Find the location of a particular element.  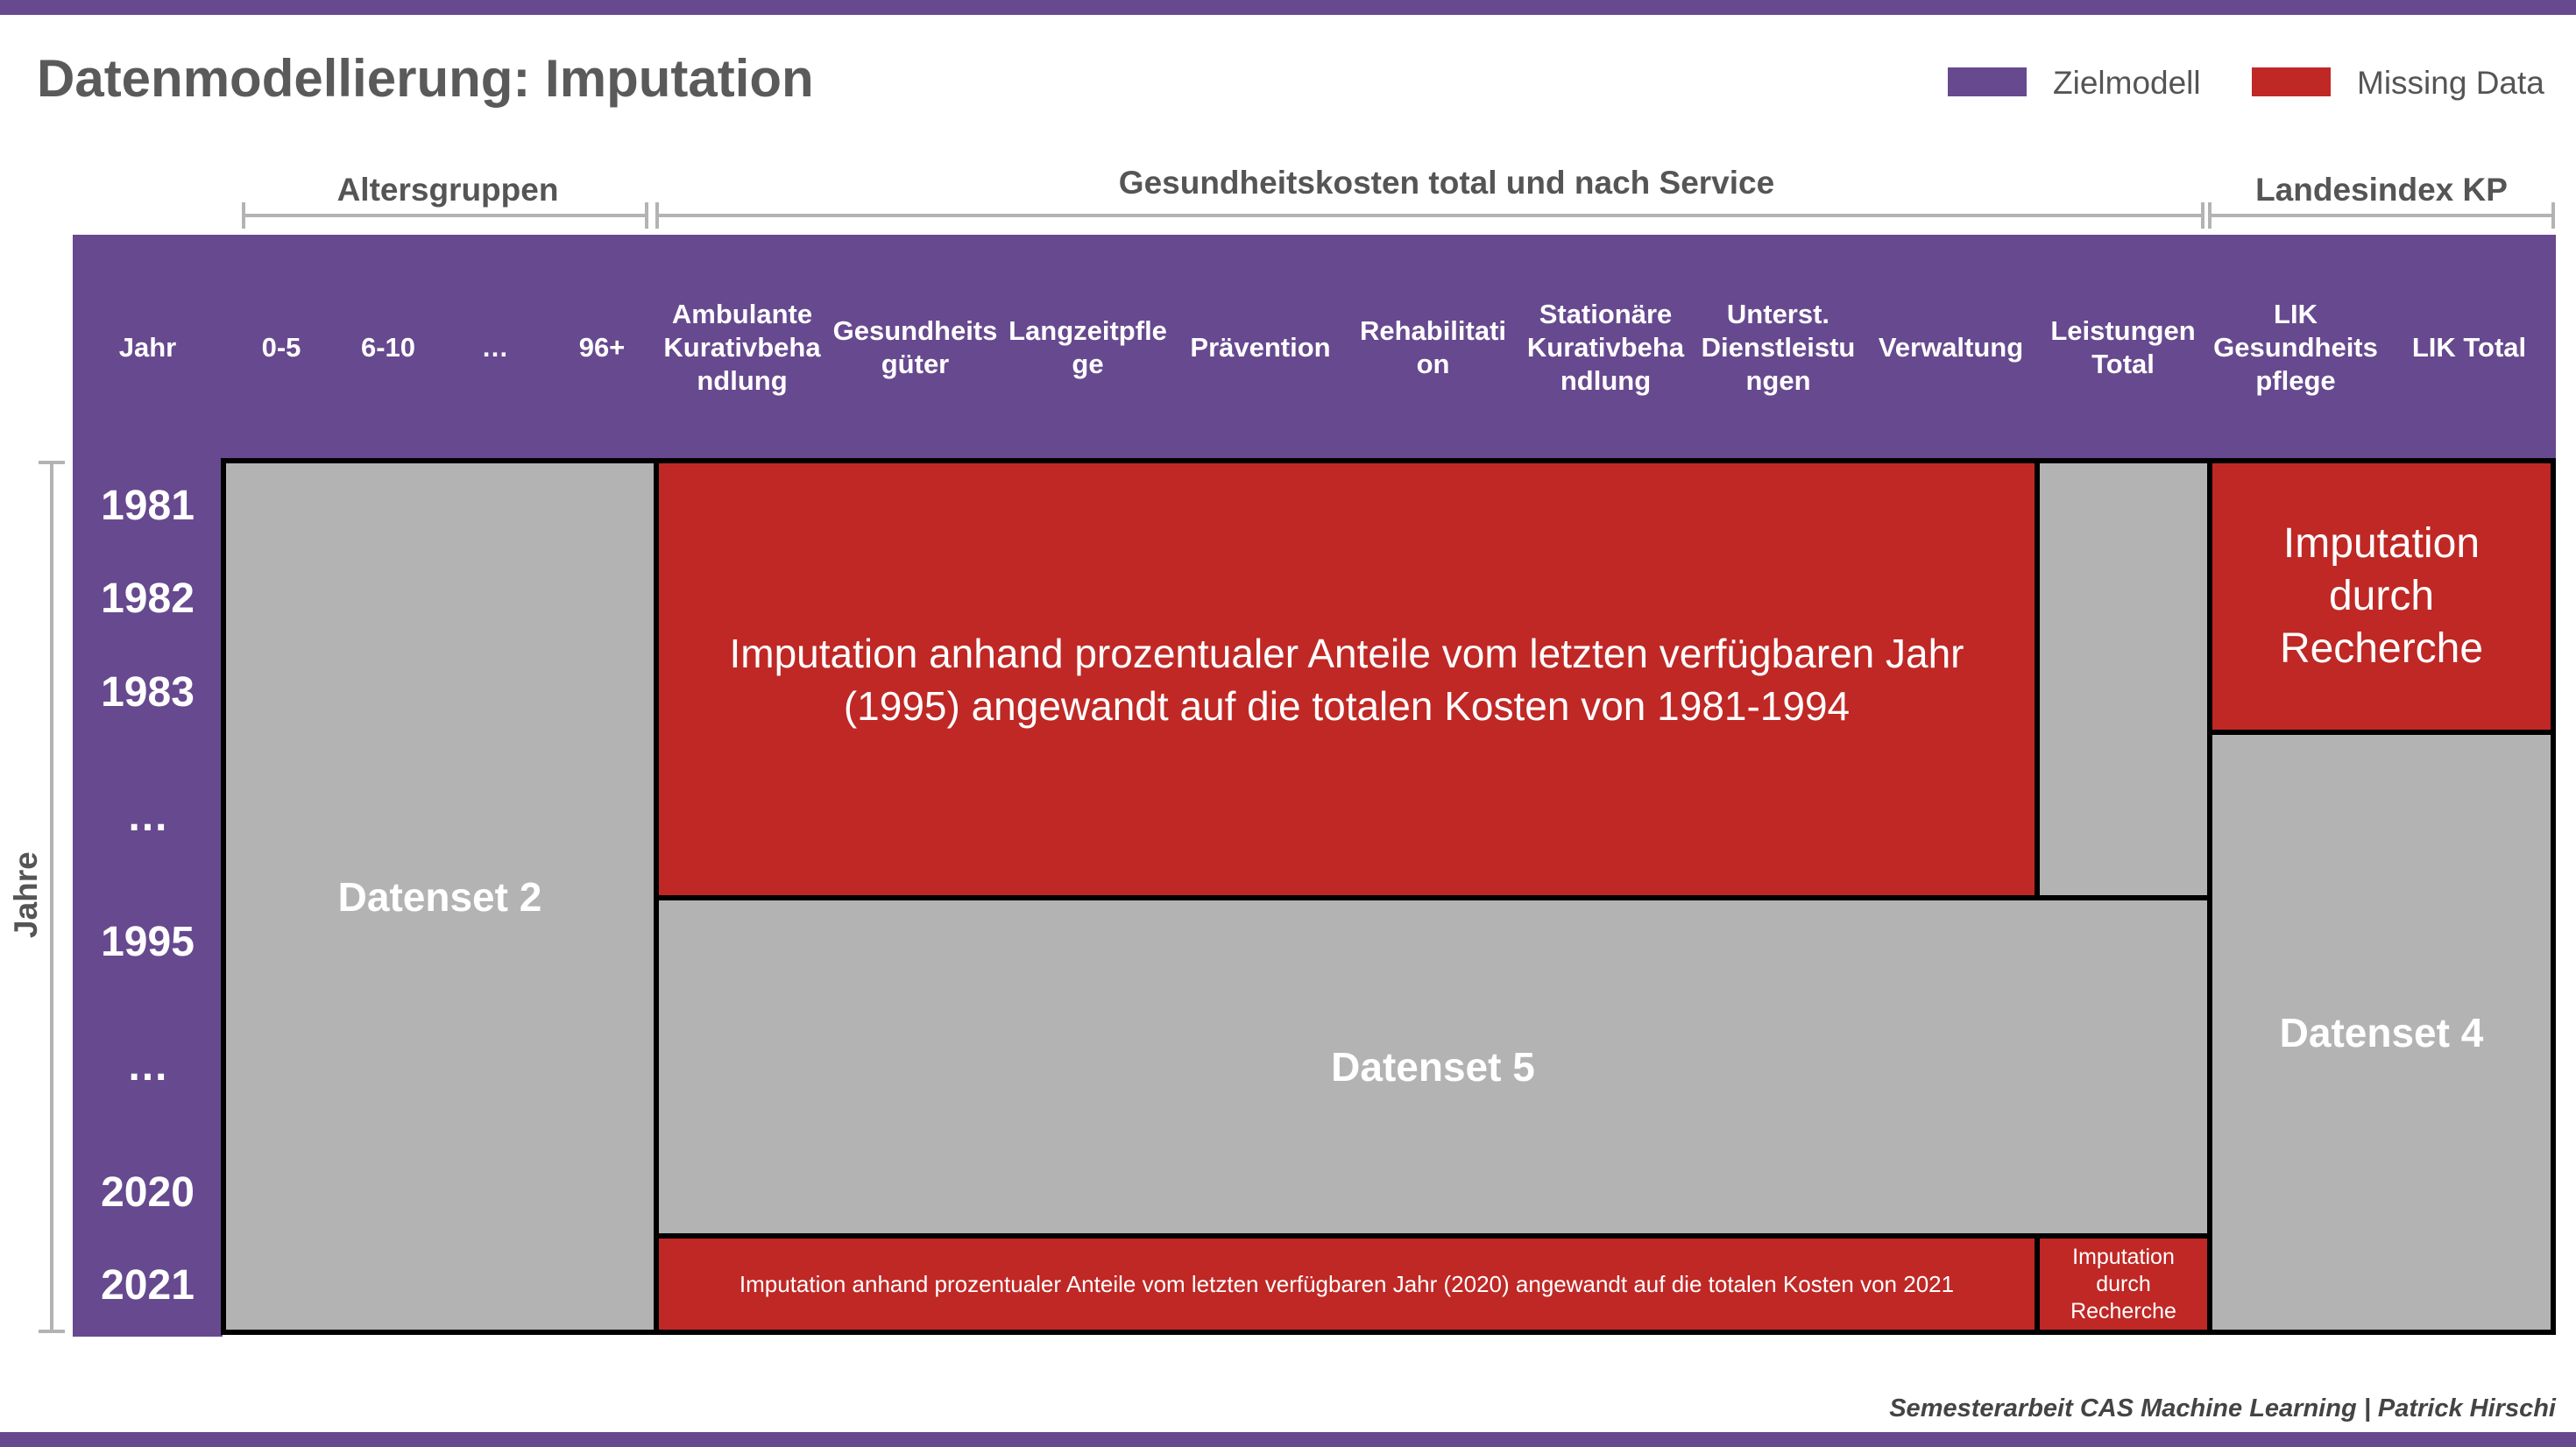

col-stationaere: Stationäre Kurativbeha ndlung is located at coordinates (1605, 347).